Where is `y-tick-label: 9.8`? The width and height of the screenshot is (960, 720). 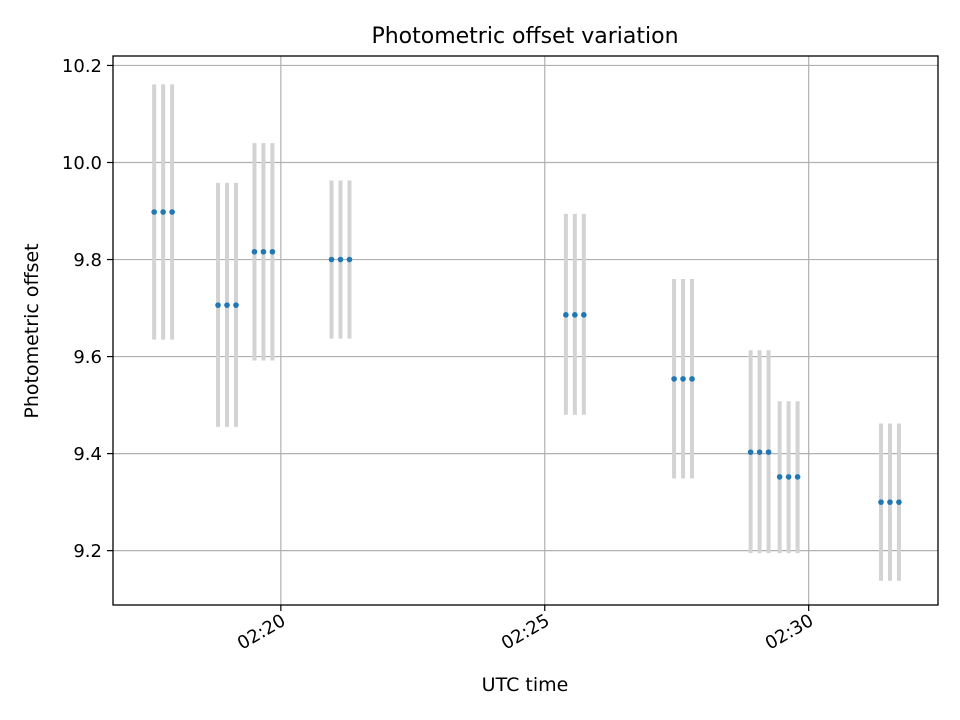
y-tick-label: 9.8 is located at coordinates (87, 260).